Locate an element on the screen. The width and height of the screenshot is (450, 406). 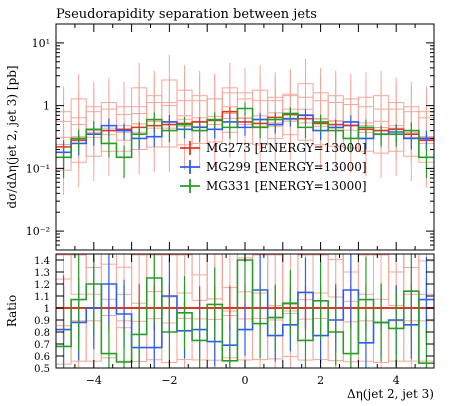
legend-label: MG299 [ENERGY=13000] is located at coordinates (286, 167).